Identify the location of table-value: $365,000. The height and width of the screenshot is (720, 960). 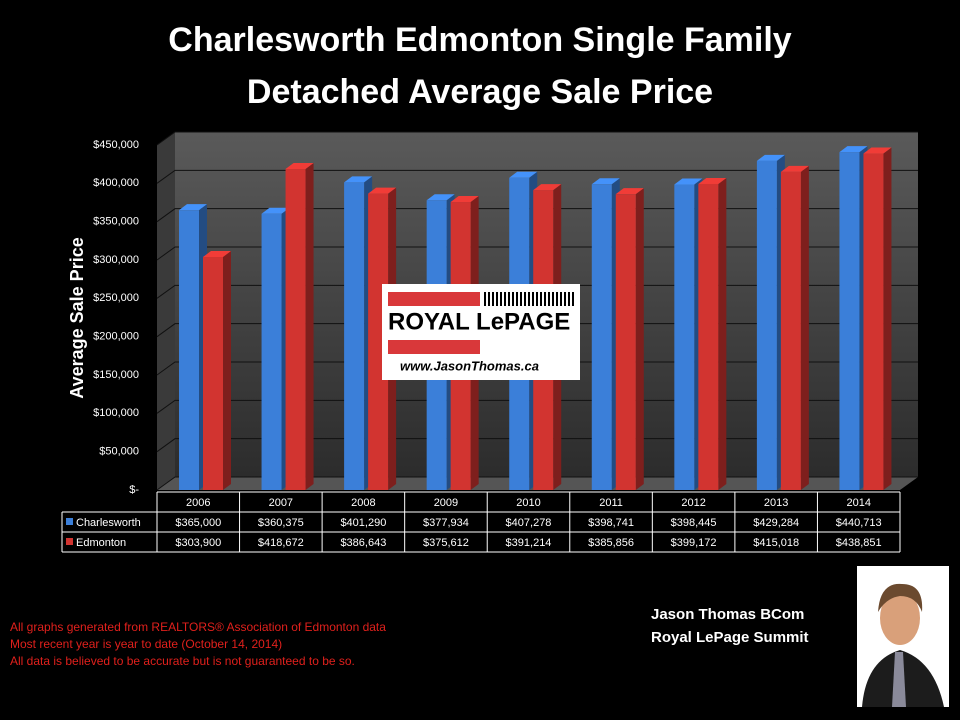
(198, 523).